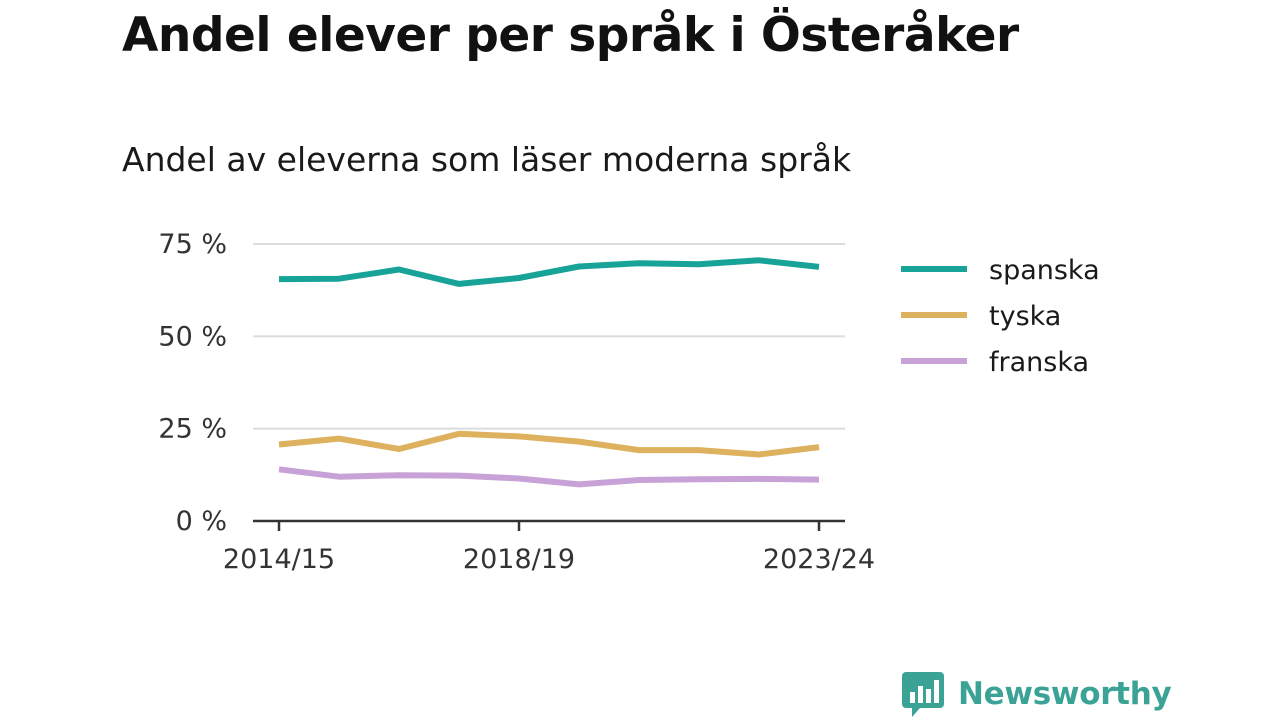 The width and height of the screenshot is (1280, 720). I want to click on y-tick-label: 25 %, so click(192, 429).